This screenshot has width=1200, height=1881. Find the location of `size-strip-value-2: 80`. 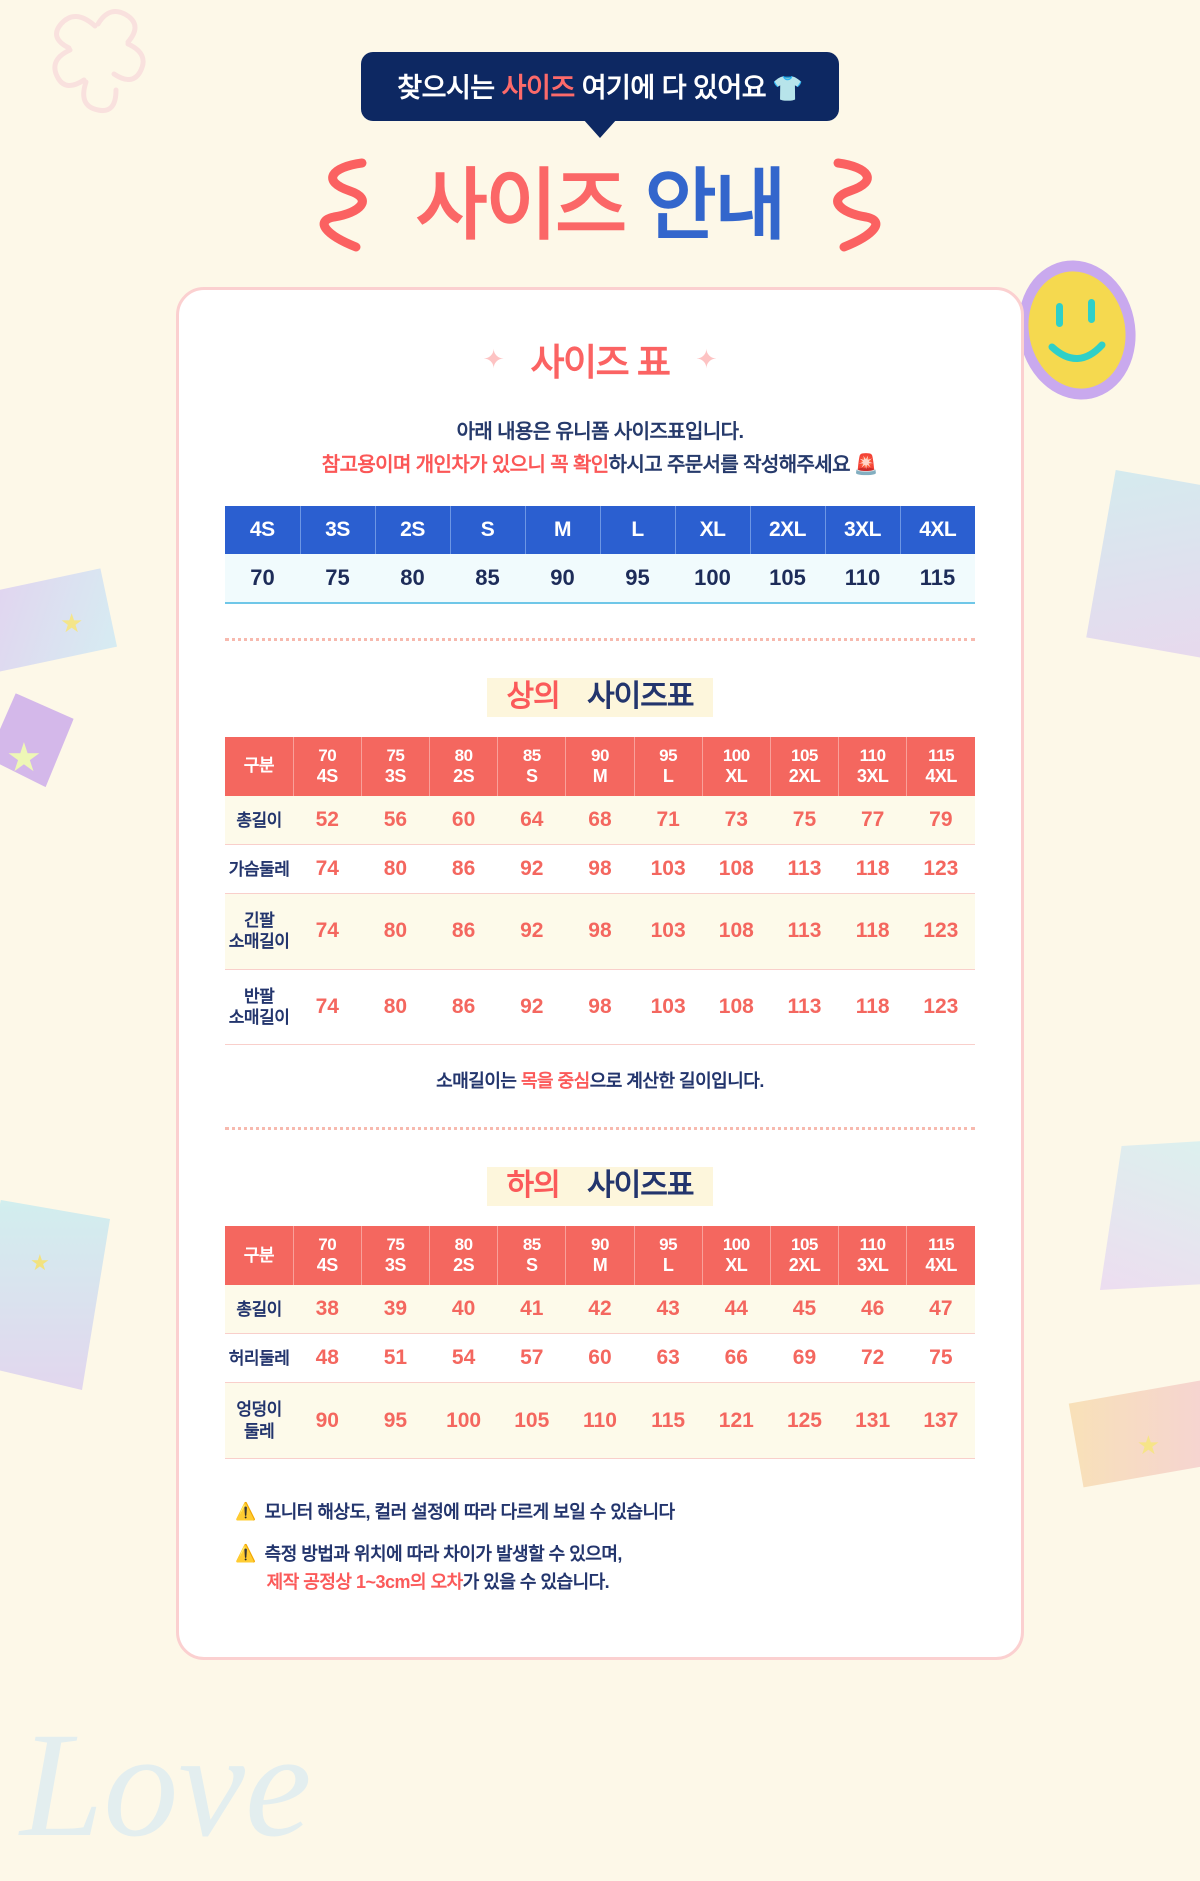

size-strip-value-2: 80 is located at coordinates (412, 579).